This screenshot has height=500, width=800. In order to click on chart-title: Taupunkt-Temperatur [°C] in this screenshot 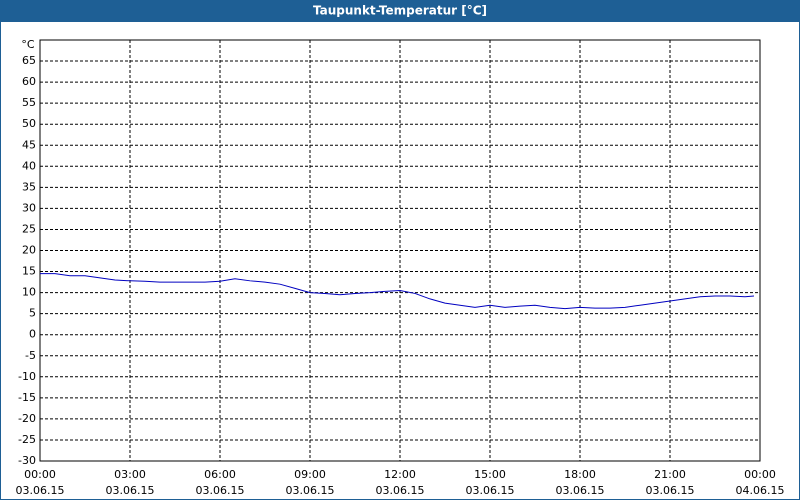, I will do `click(400, 11)`.